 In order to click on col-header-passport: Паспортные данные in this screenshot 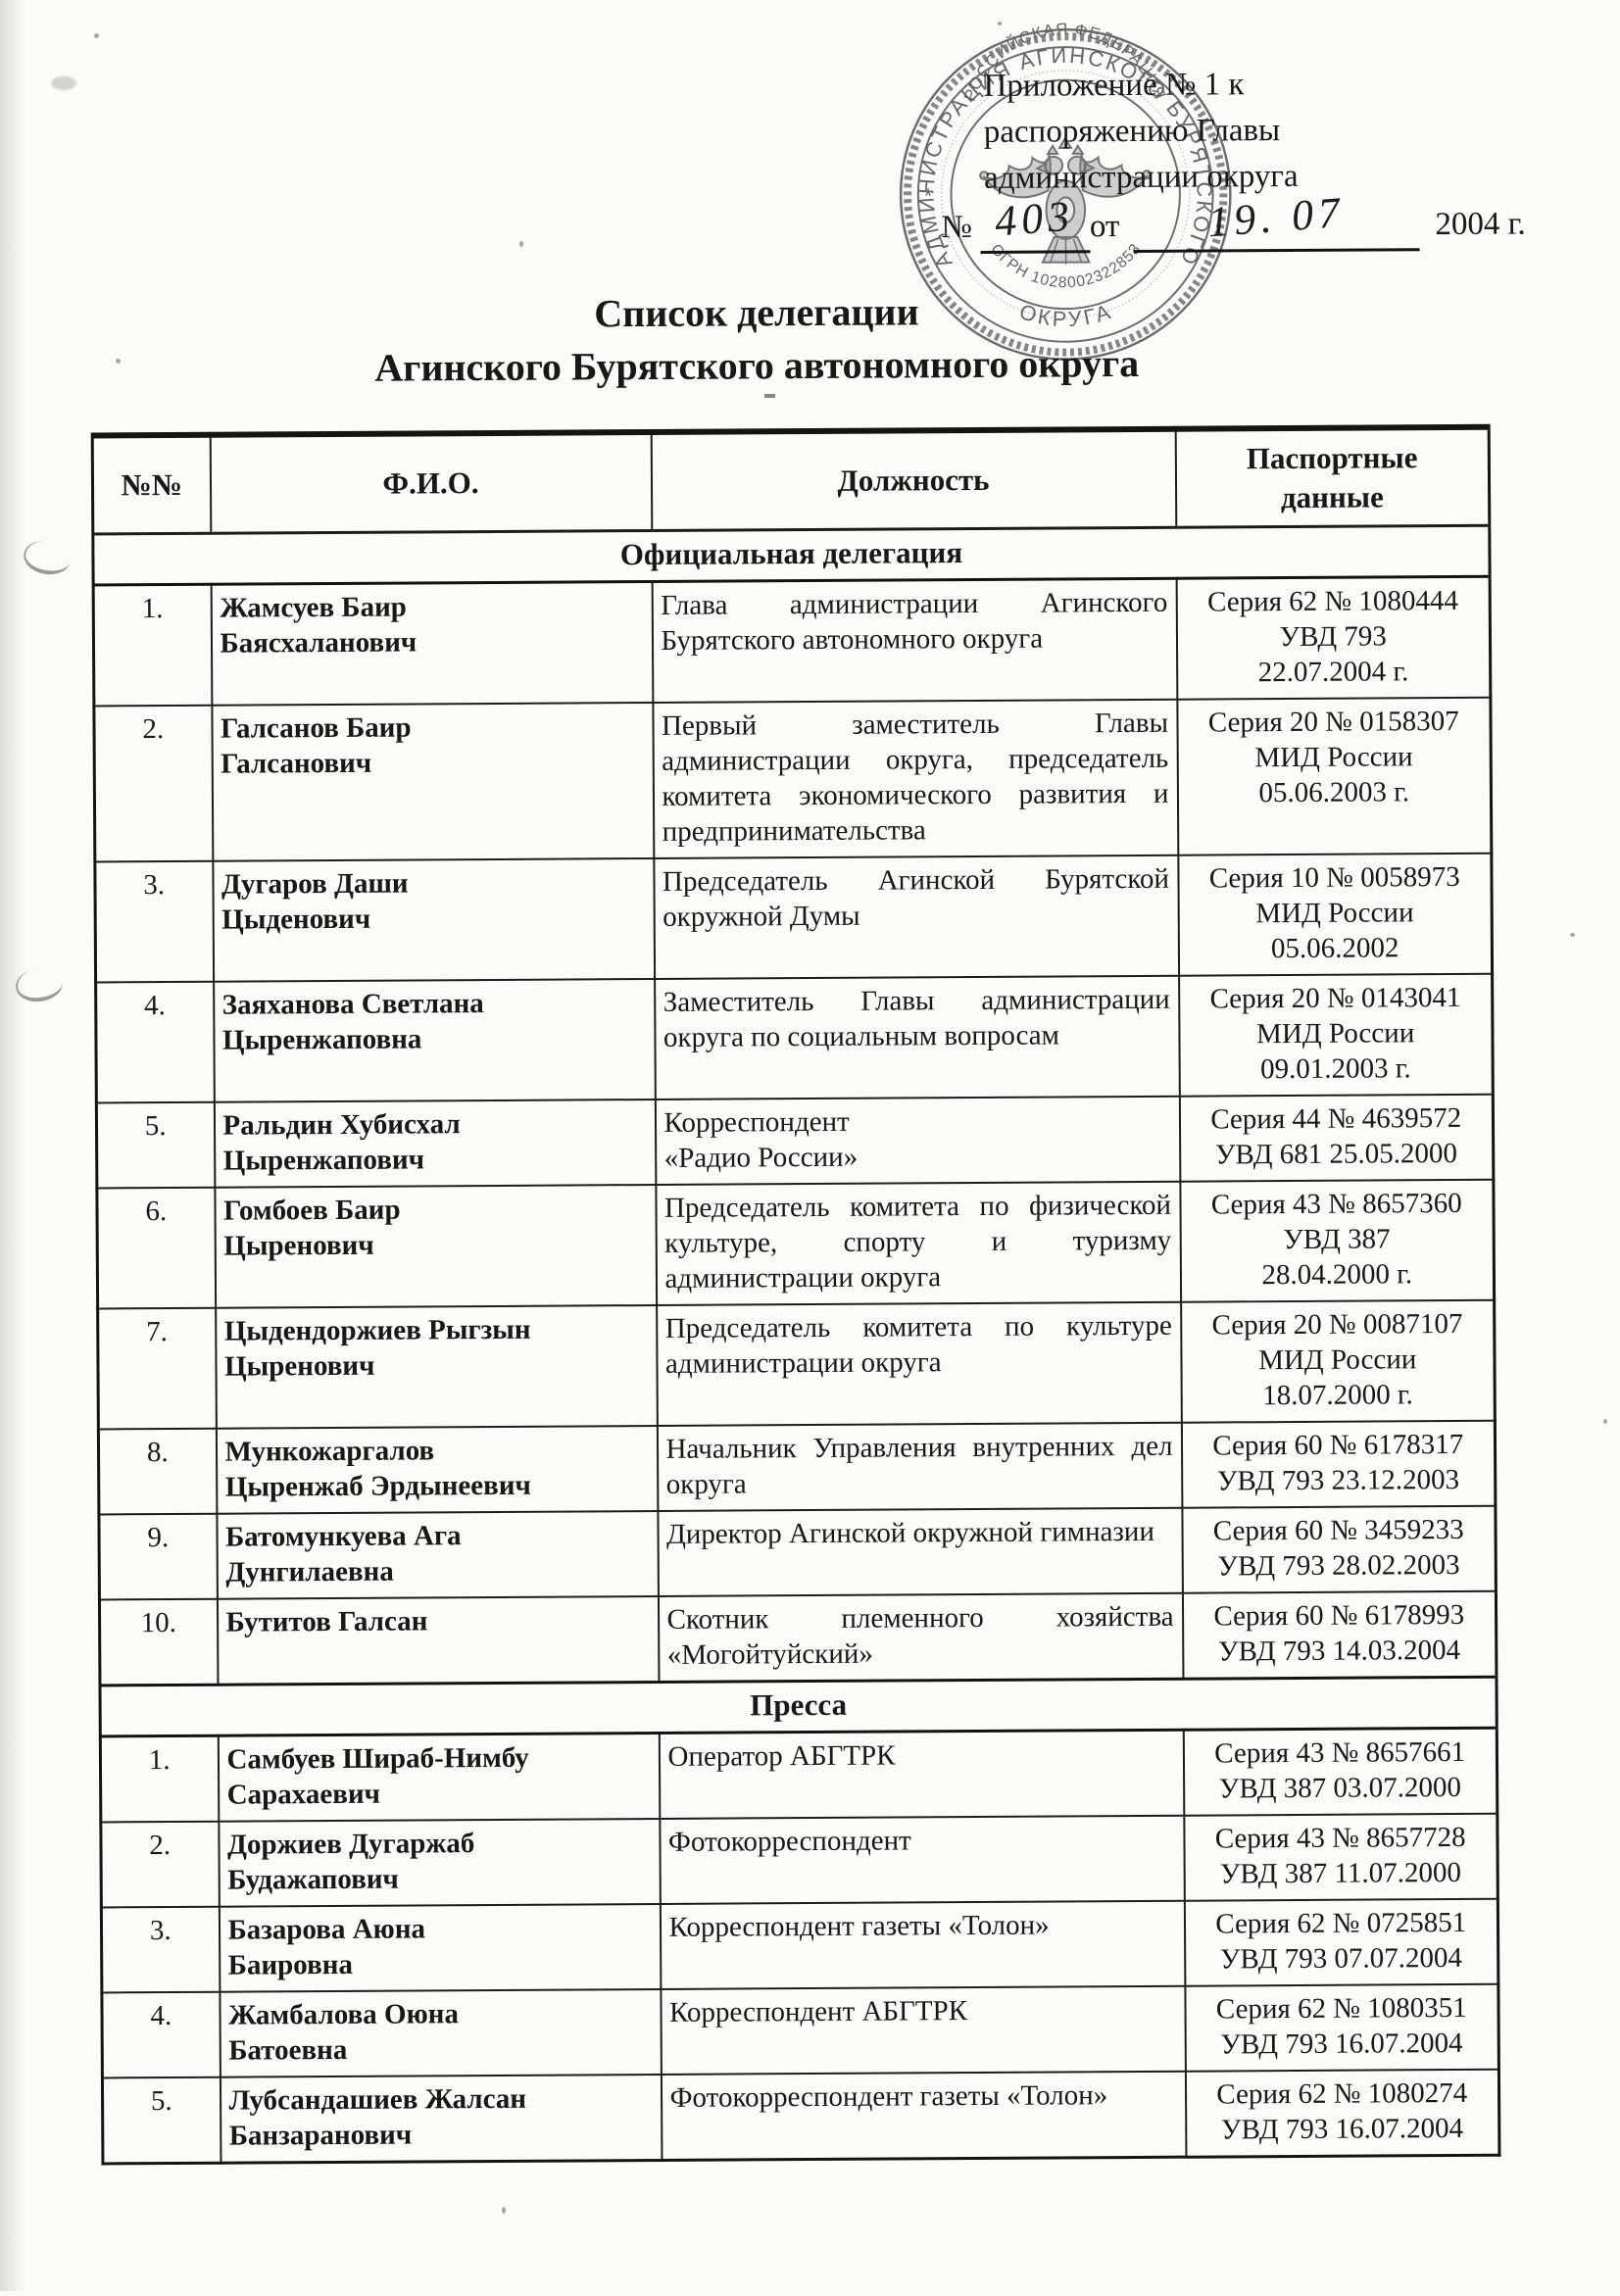, I will do `click(1332, 477)`.